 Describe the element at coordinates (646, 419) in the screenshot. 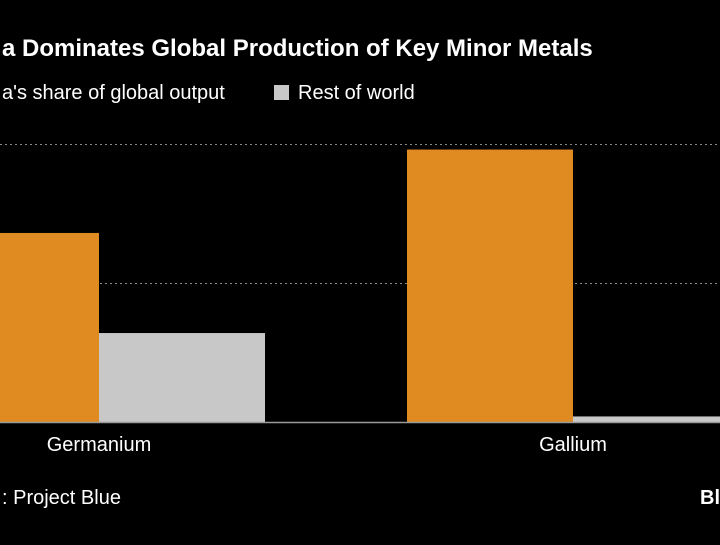

I see `bar-gallium-rest-of-world` at that location.